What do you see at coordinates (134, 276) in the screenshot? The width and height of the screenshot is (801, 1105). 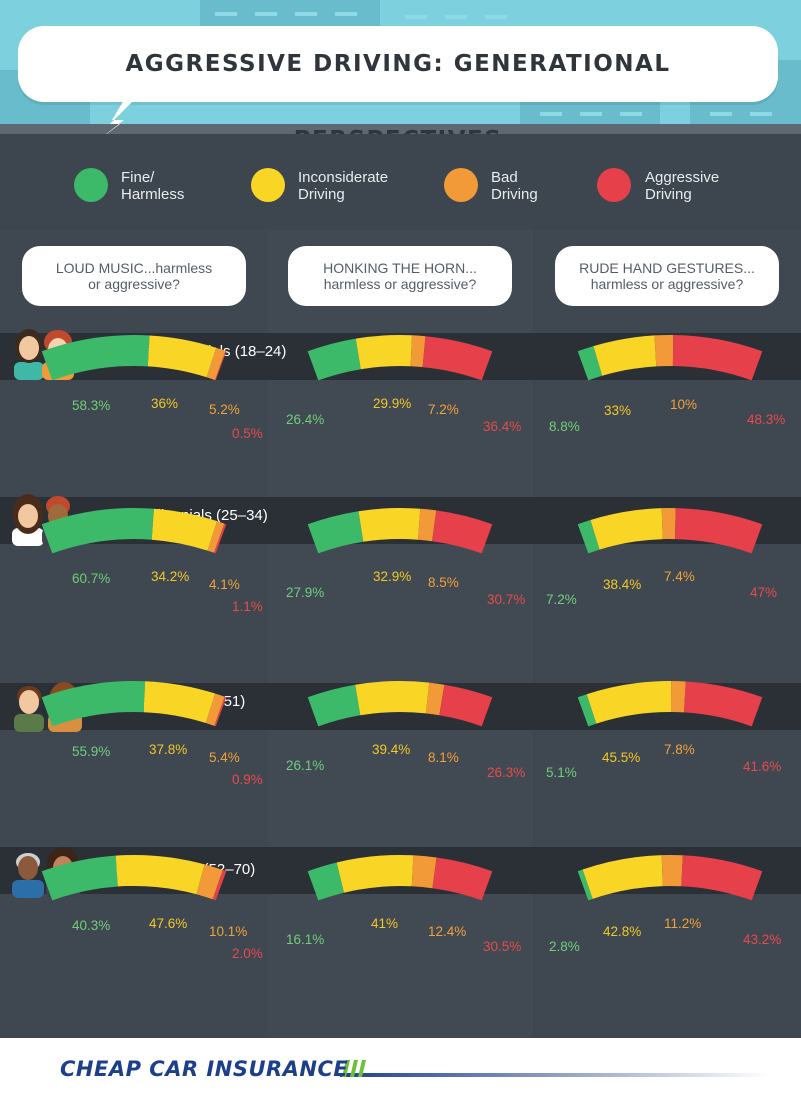 I see `question-bubble-loud-music` at bounding box center [134, 276].